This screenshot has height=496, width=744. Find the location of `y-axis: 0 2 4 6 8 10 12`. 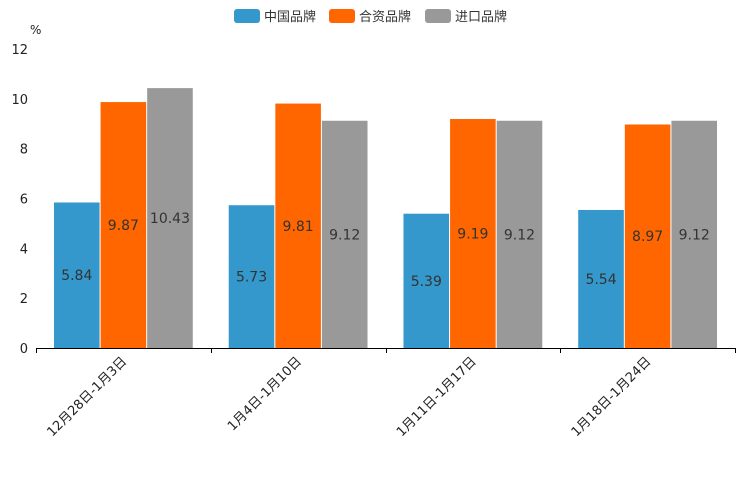

y-axis: 0 2 4 6 8 10 12 is located at coordinates (19, 200).